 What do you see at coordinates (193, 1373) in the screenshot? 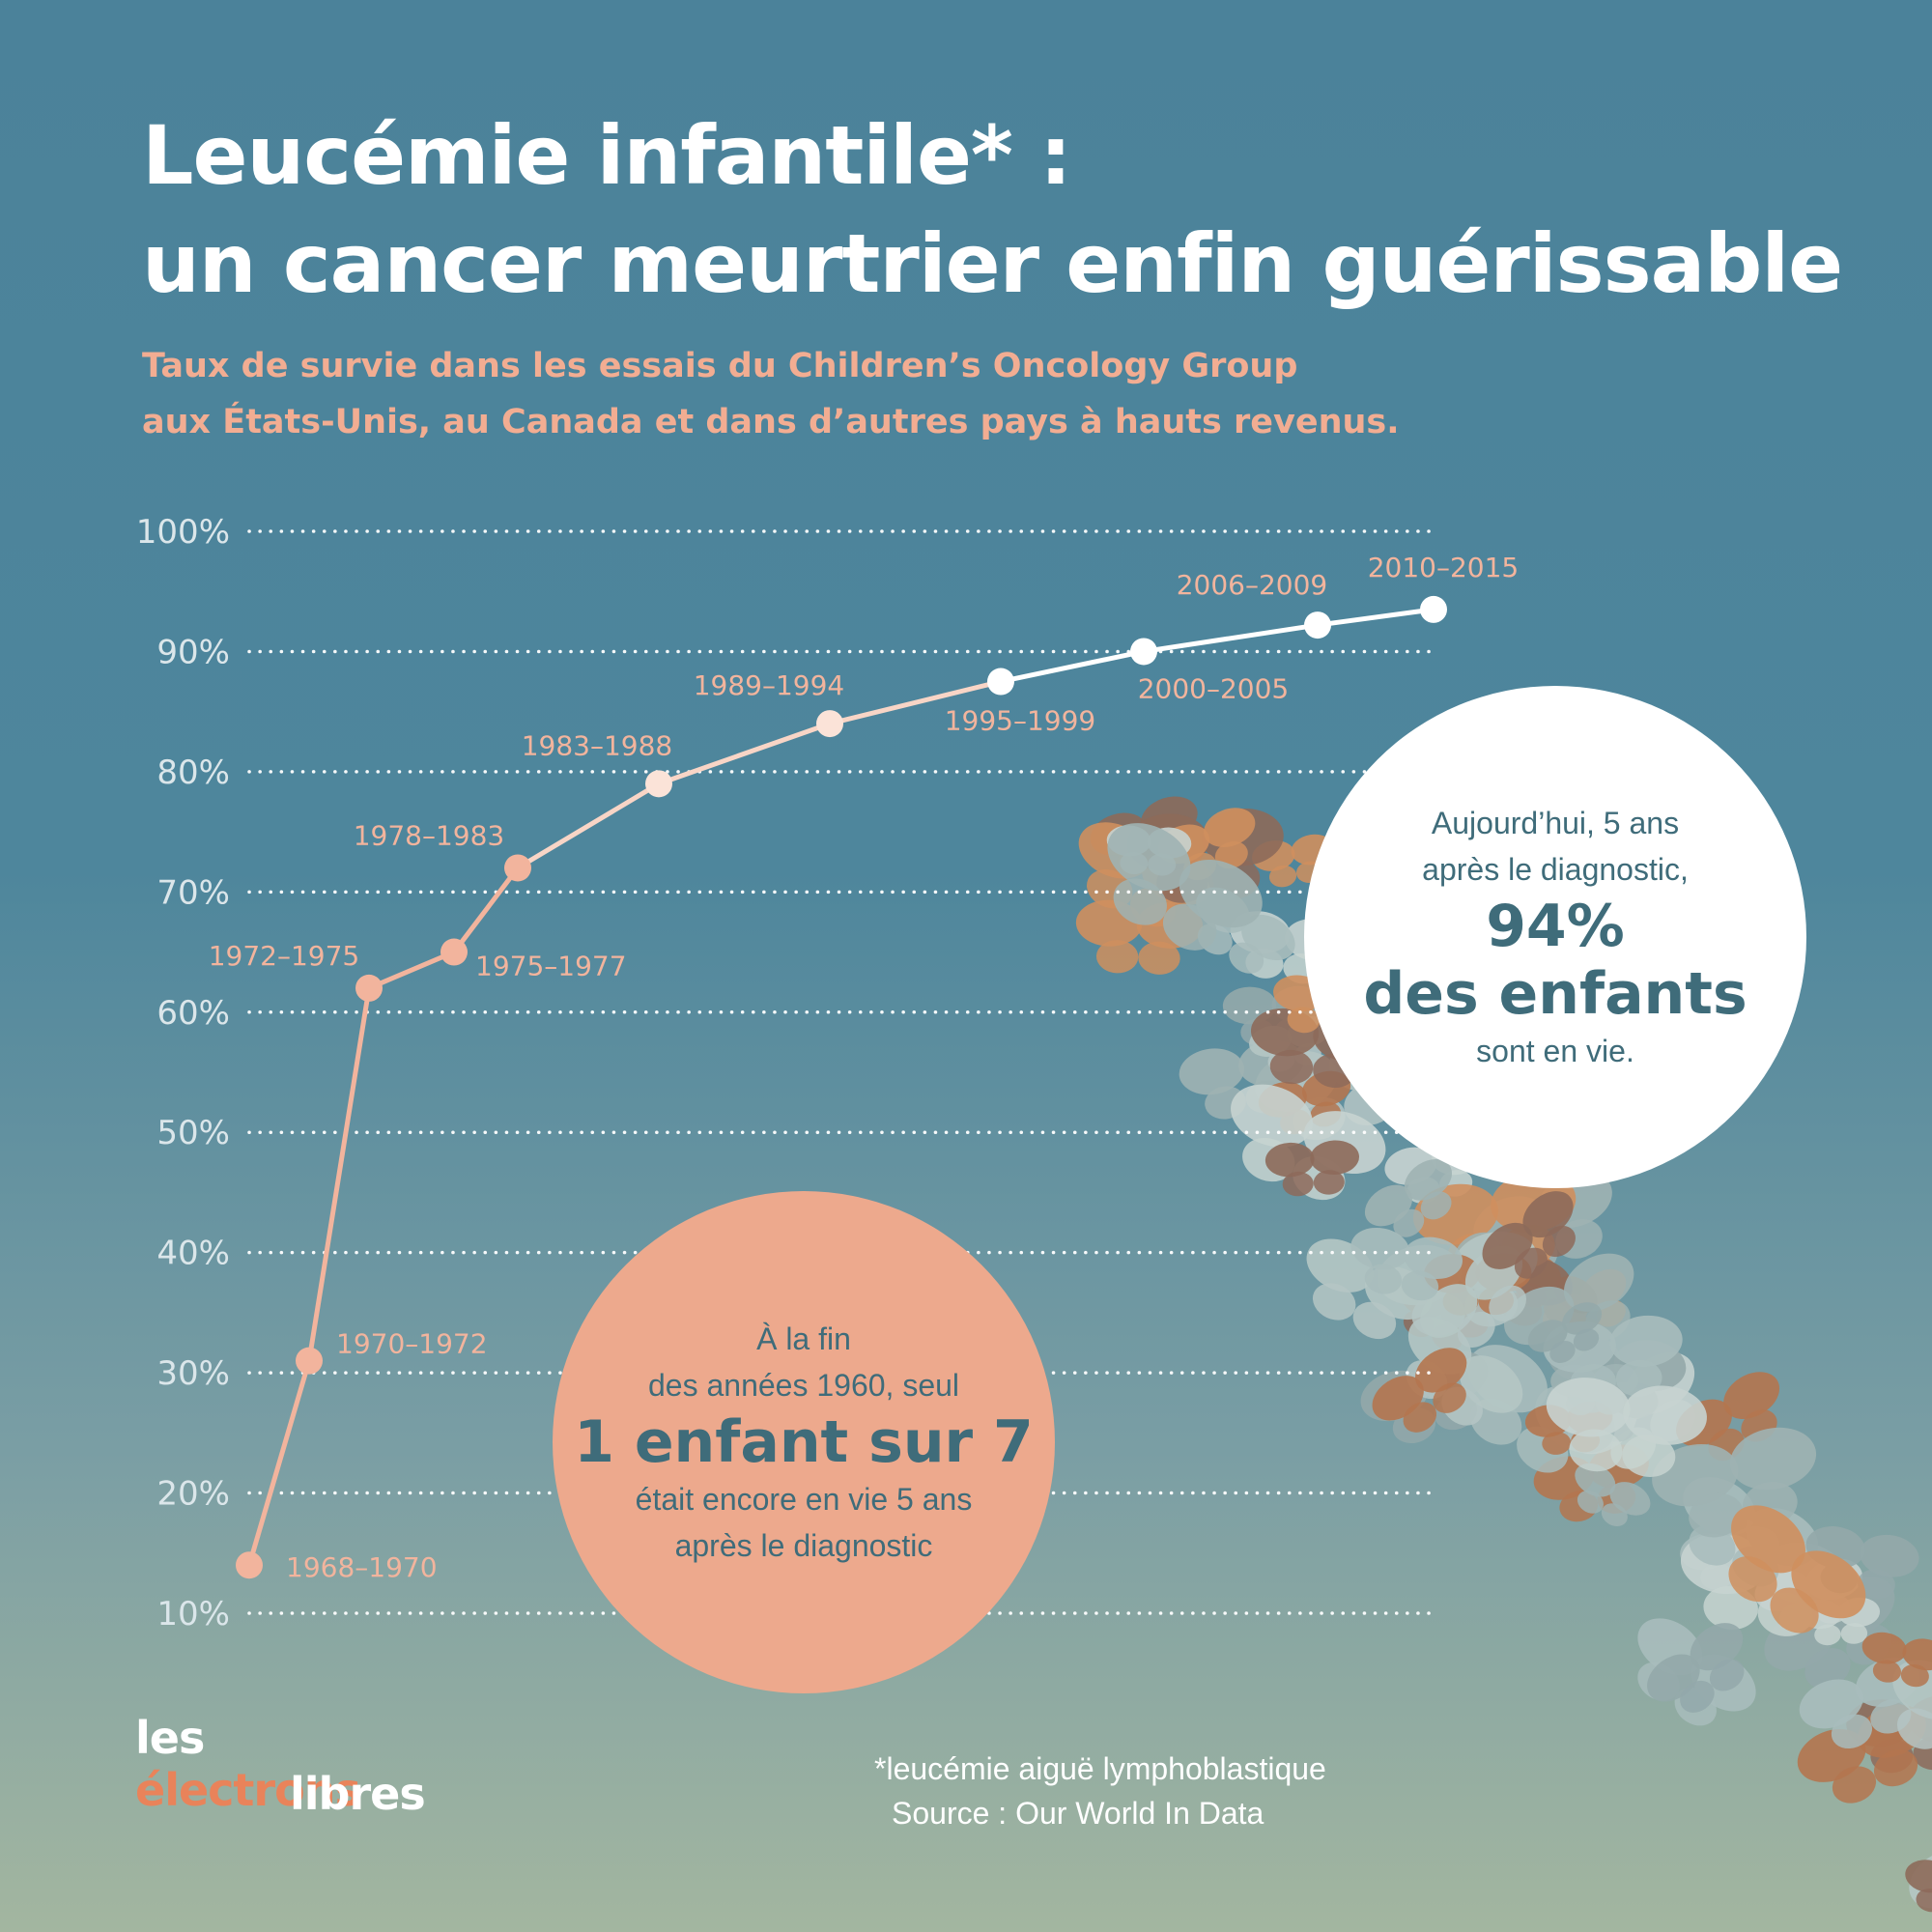
I see `y-tick-label: 30%` at bounding box center [193, 1373].